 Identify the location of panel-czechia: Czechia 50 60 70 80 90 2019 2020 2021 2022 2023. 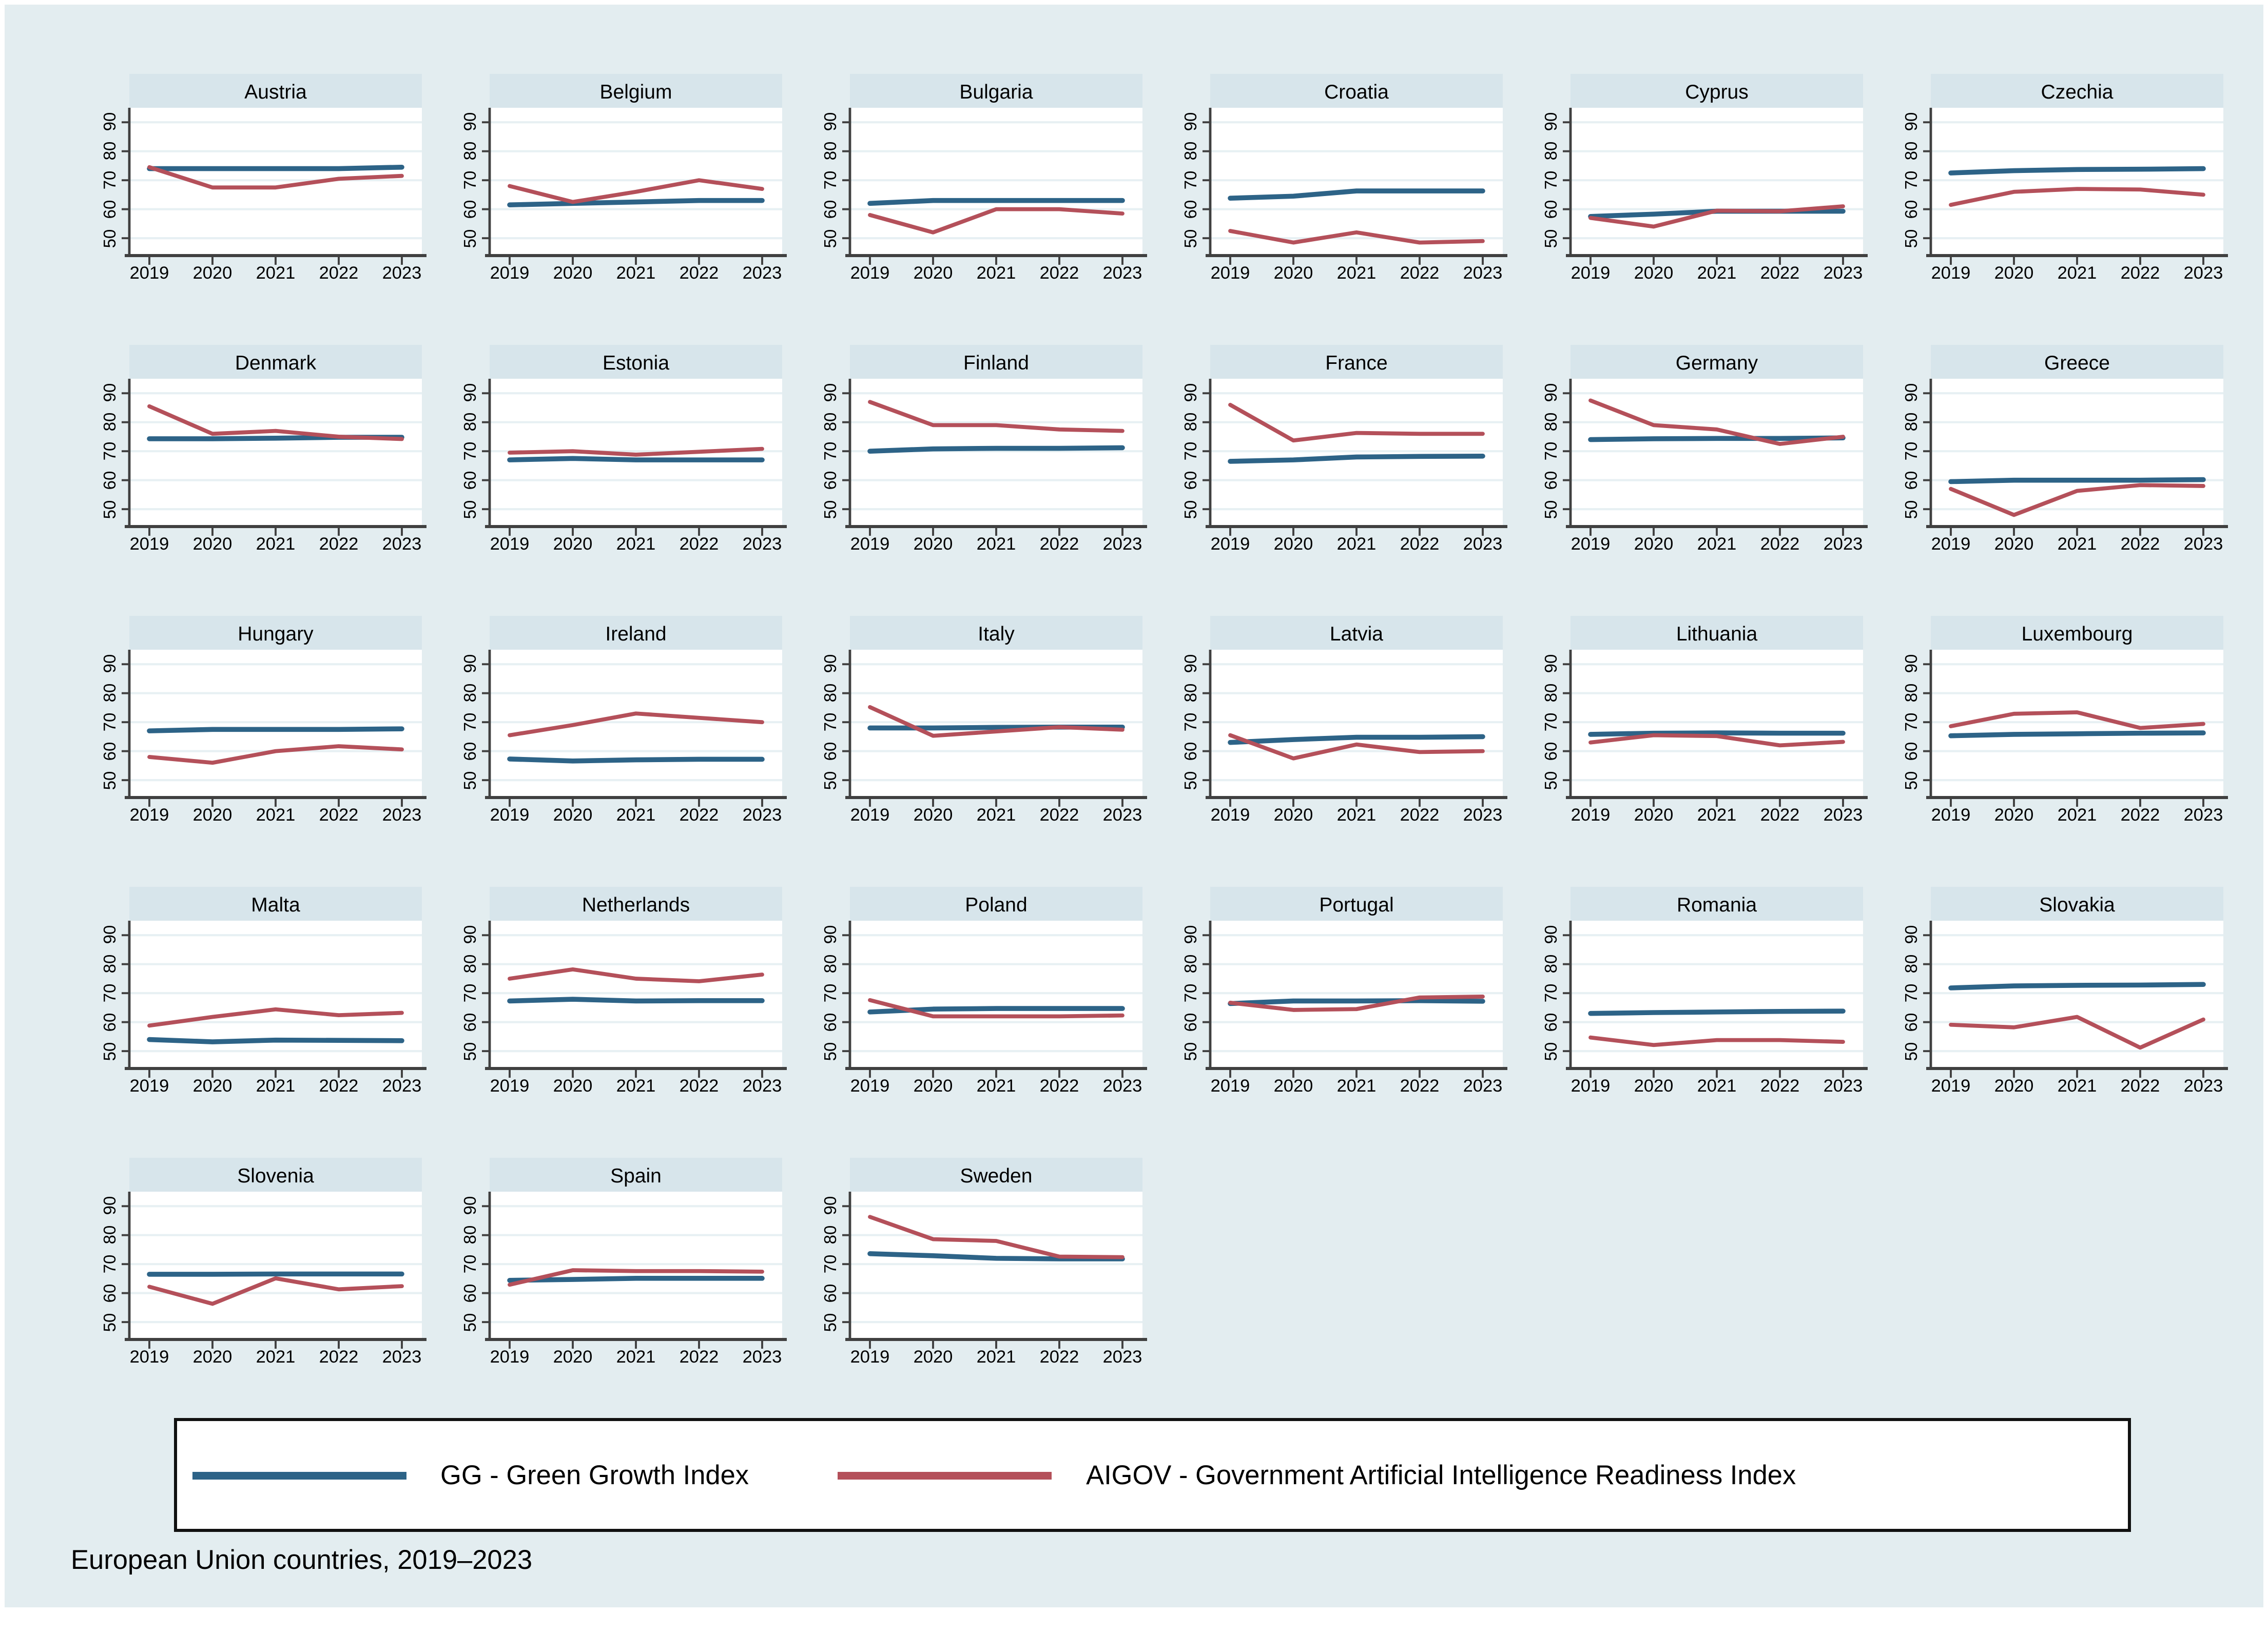
(2062, 185).